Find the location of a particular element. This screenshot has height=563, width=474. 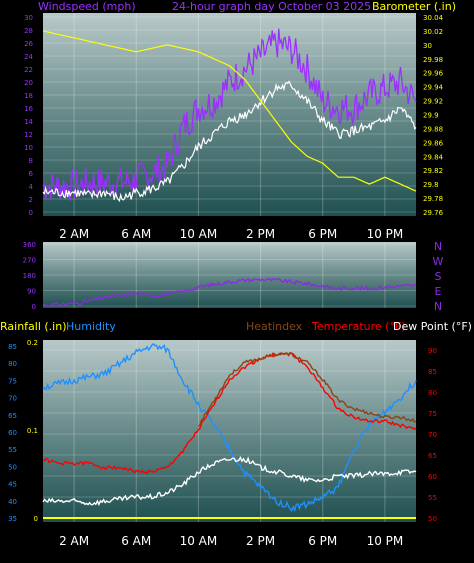

barometer-y-tick-label: 29.92 is located at coordinates (433, 102).